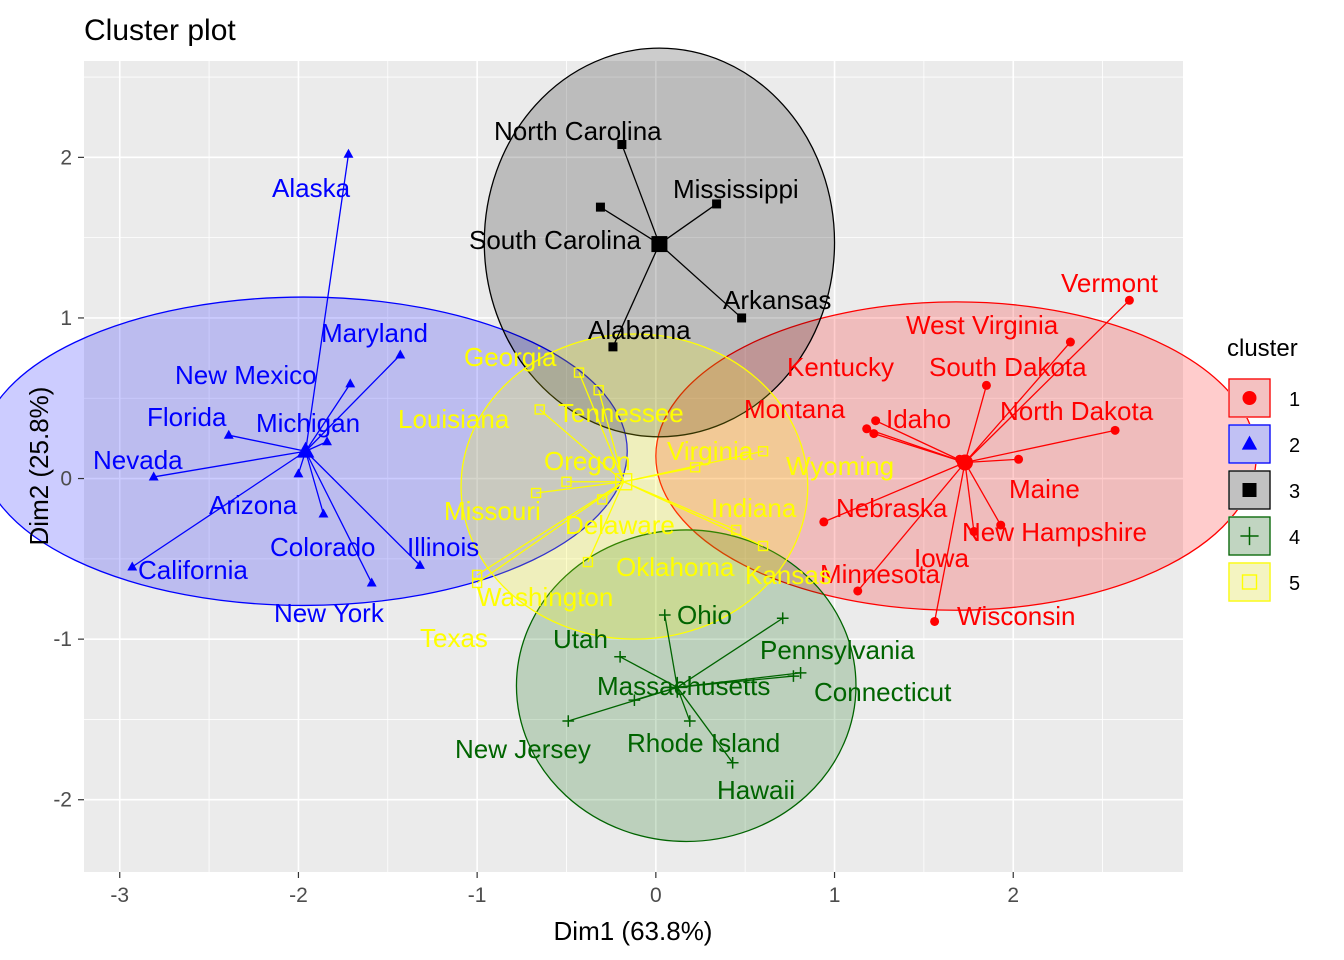  Describe the element at coordinates (840, 466) in the screenshot. I see `point-label: Wyoming` at that location.